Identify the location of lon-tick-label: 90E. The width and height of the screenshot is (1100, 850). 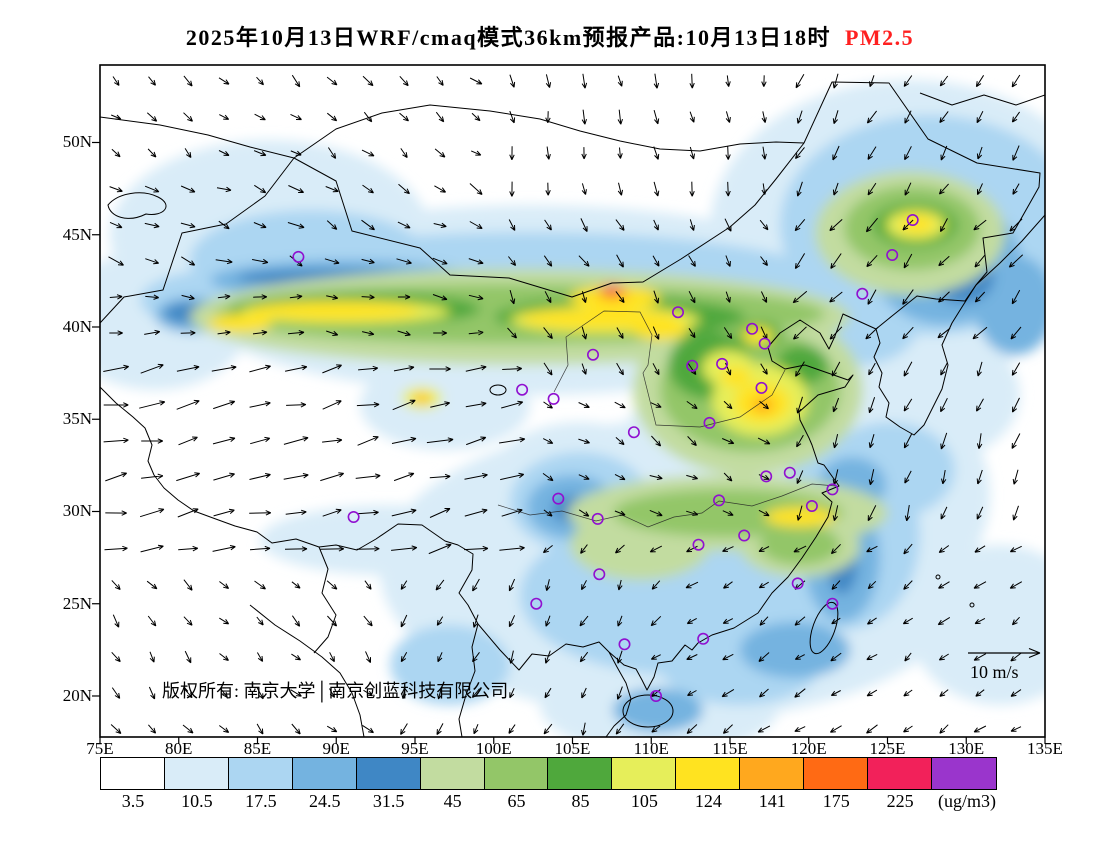
(336, 748).